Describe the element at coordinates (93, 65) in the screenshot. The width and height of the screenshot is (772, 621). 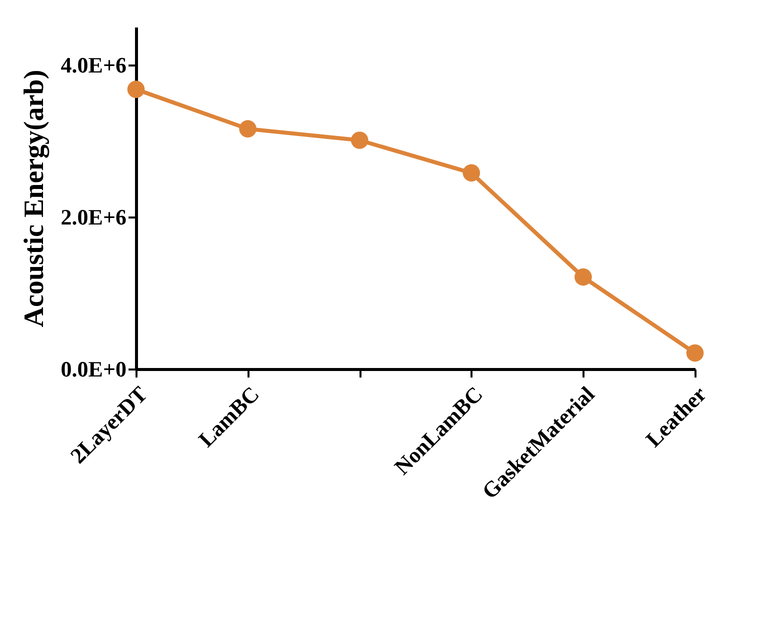
I see `y-tick-label: 4.0E+6` at that location.